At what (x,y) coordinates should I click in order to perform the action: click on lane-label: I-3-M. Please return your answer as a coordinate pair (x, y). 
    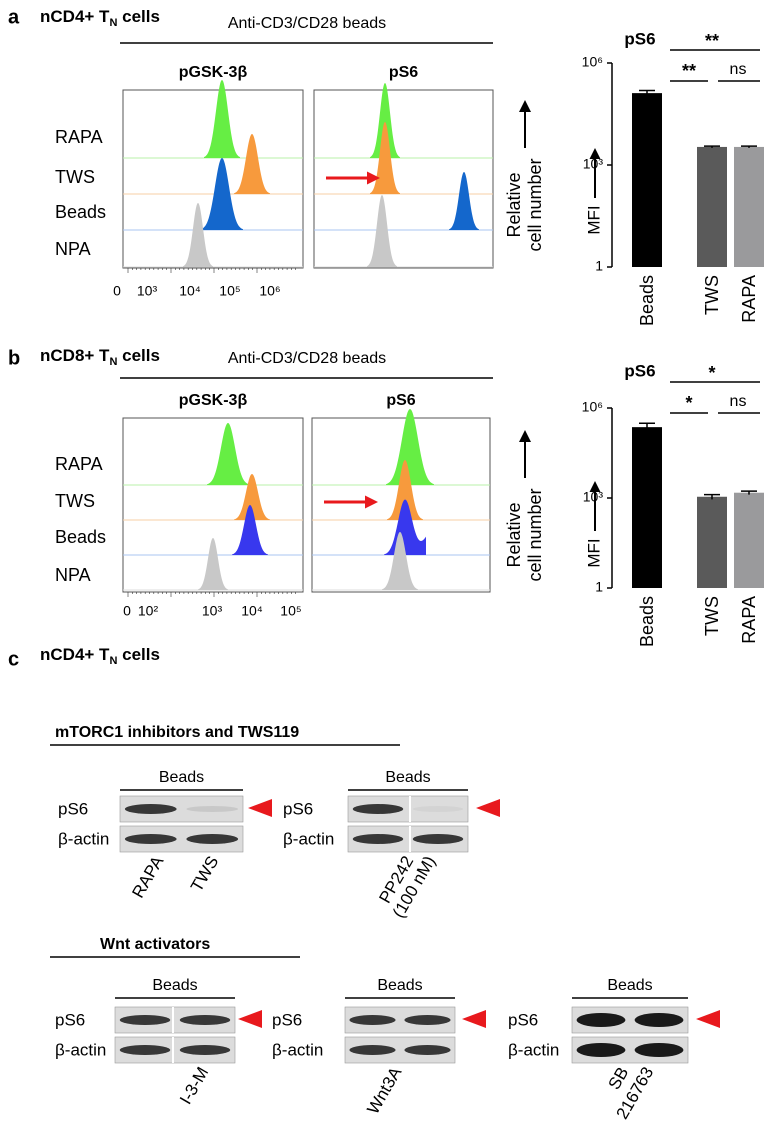
    Looking at the image, I should click on (194, 1086).